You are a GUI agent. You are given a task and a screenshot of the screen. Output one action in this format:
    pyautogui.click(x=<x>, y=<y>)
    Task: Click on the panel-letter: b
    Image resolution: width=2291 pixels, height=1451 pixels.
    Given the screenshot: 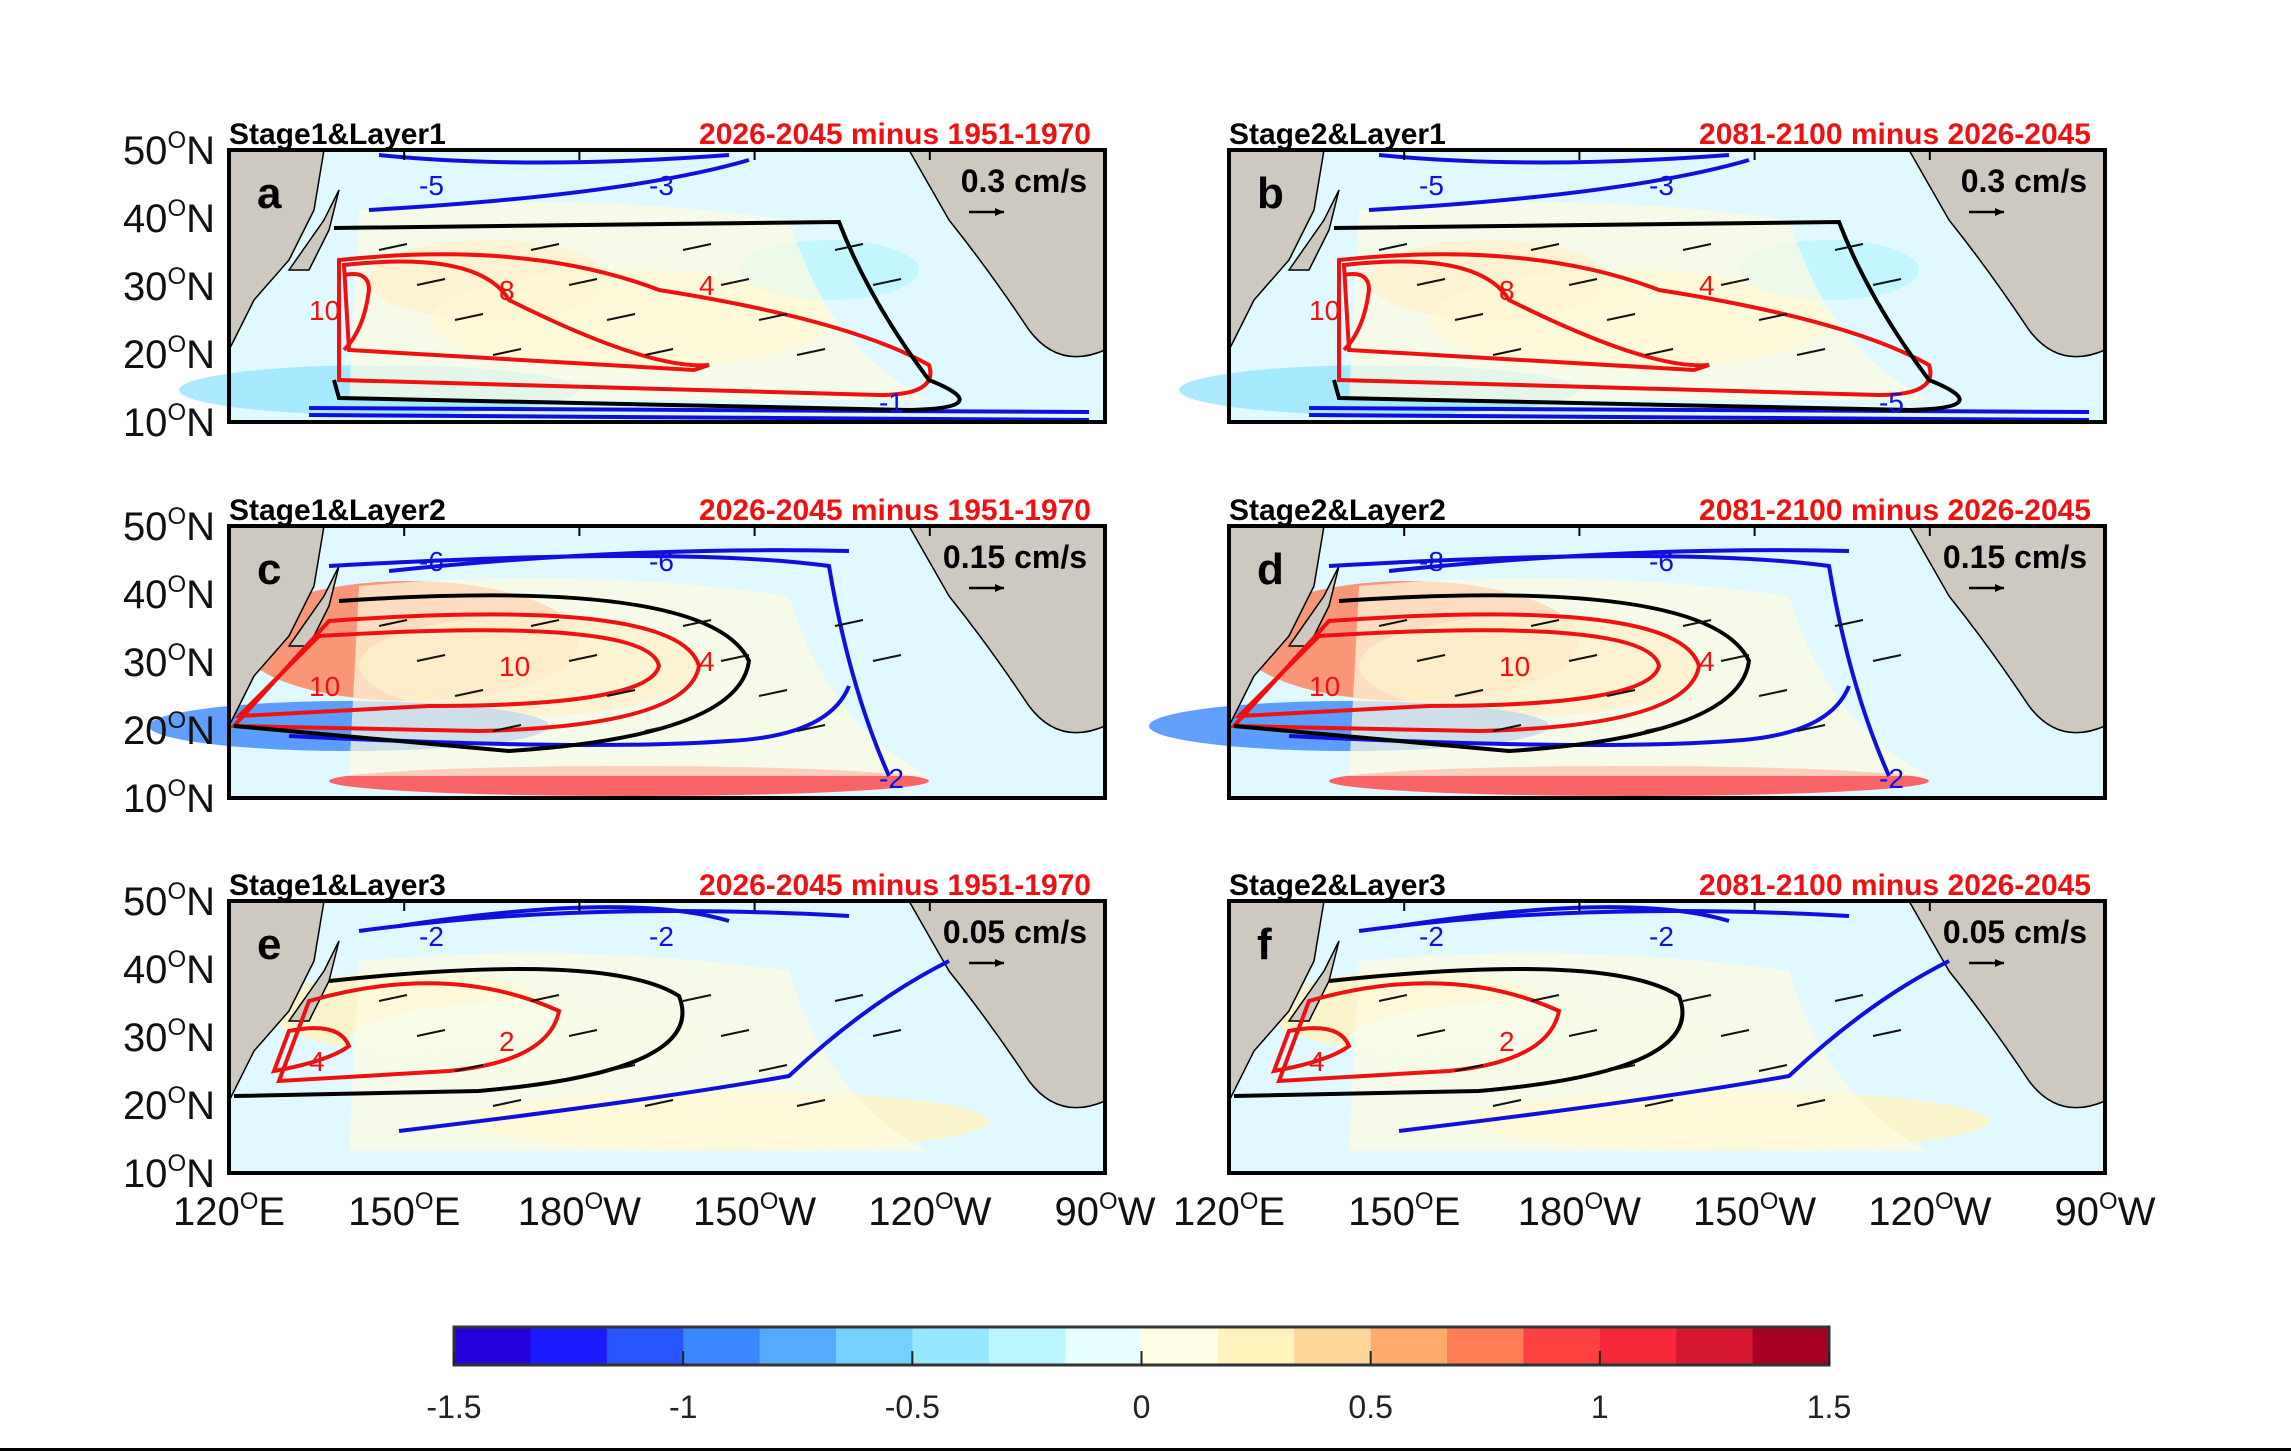 What is the action you would take?
    pyautogui.click(x=1270, y=193)
    